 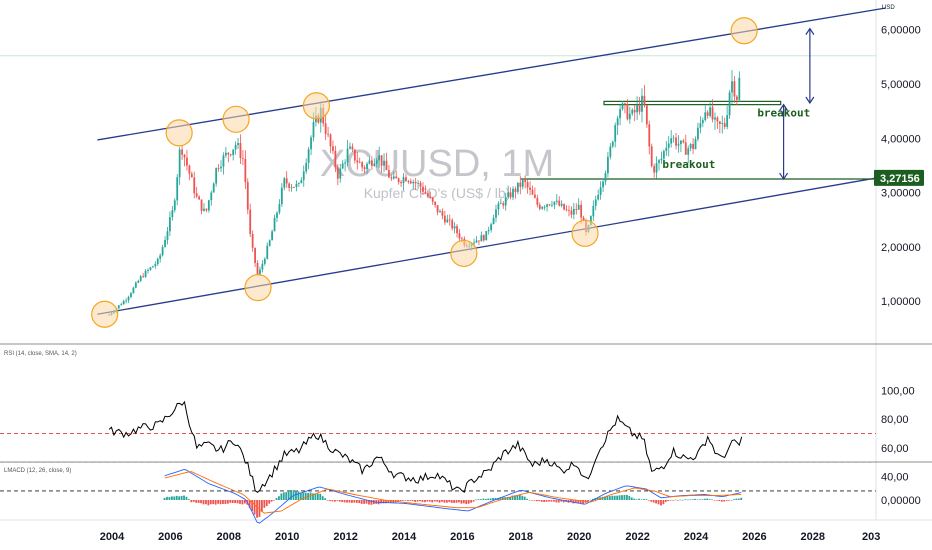 I want to click on price-tick-label: 3,00000, so click(x=901, y=194).